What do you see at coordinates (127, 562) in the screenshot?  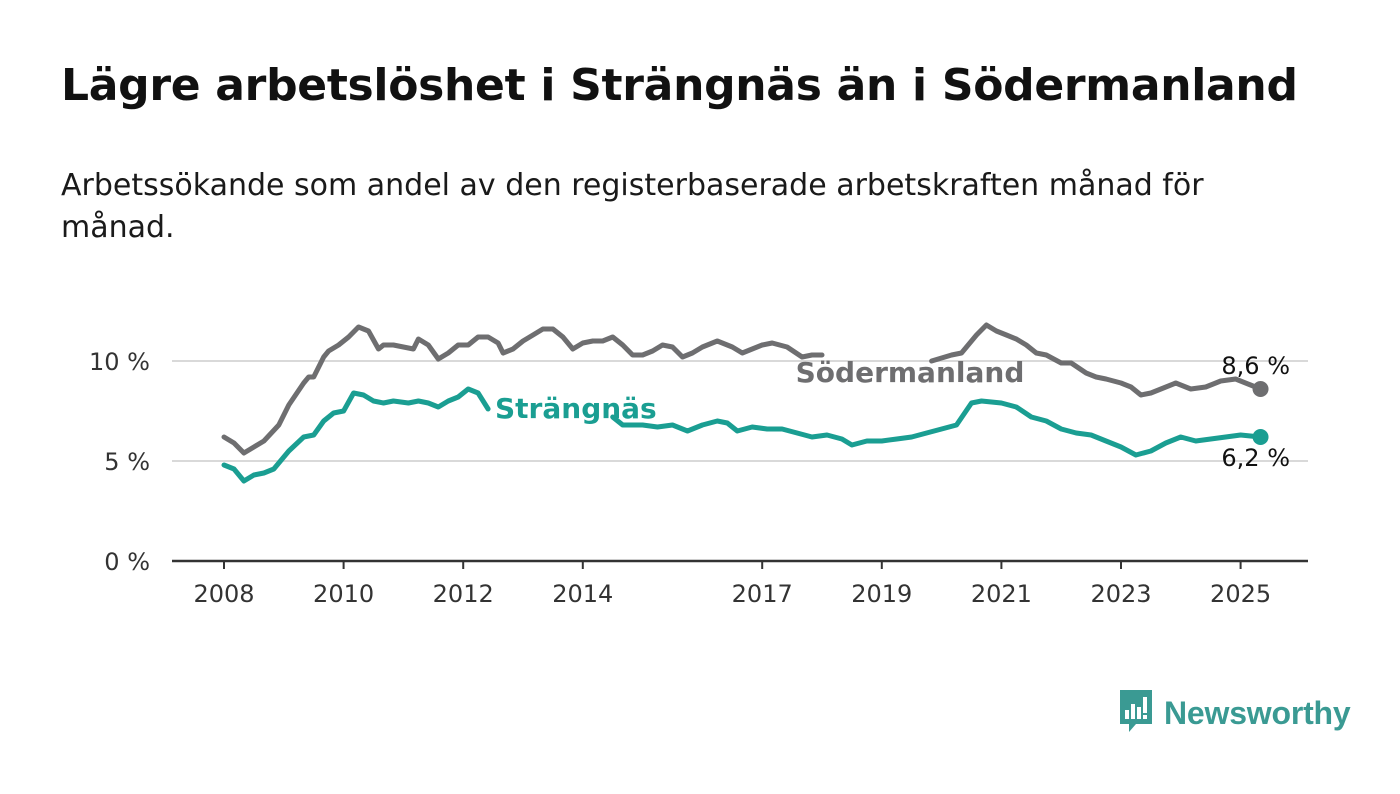 I see `y-tick-label: 0 %` at bounding box center [127, 562].